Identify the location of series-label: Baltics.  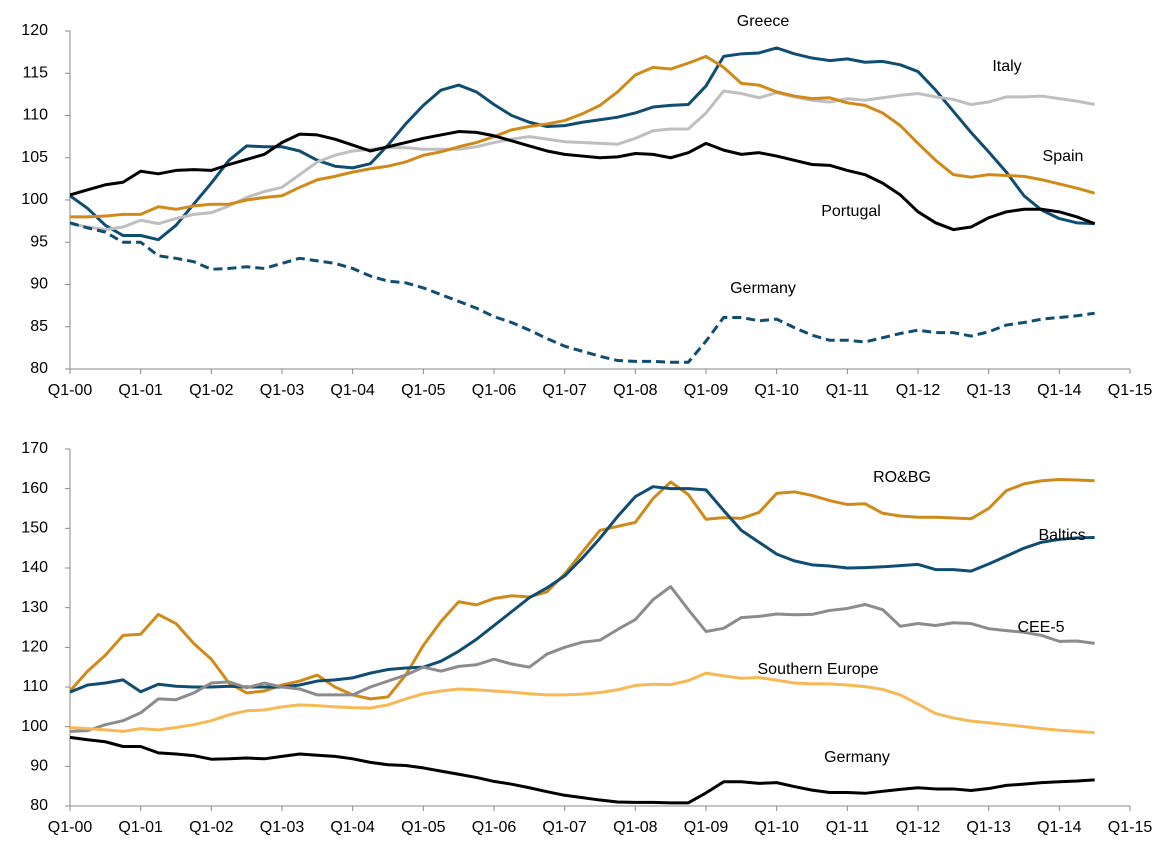
(1061, 535).